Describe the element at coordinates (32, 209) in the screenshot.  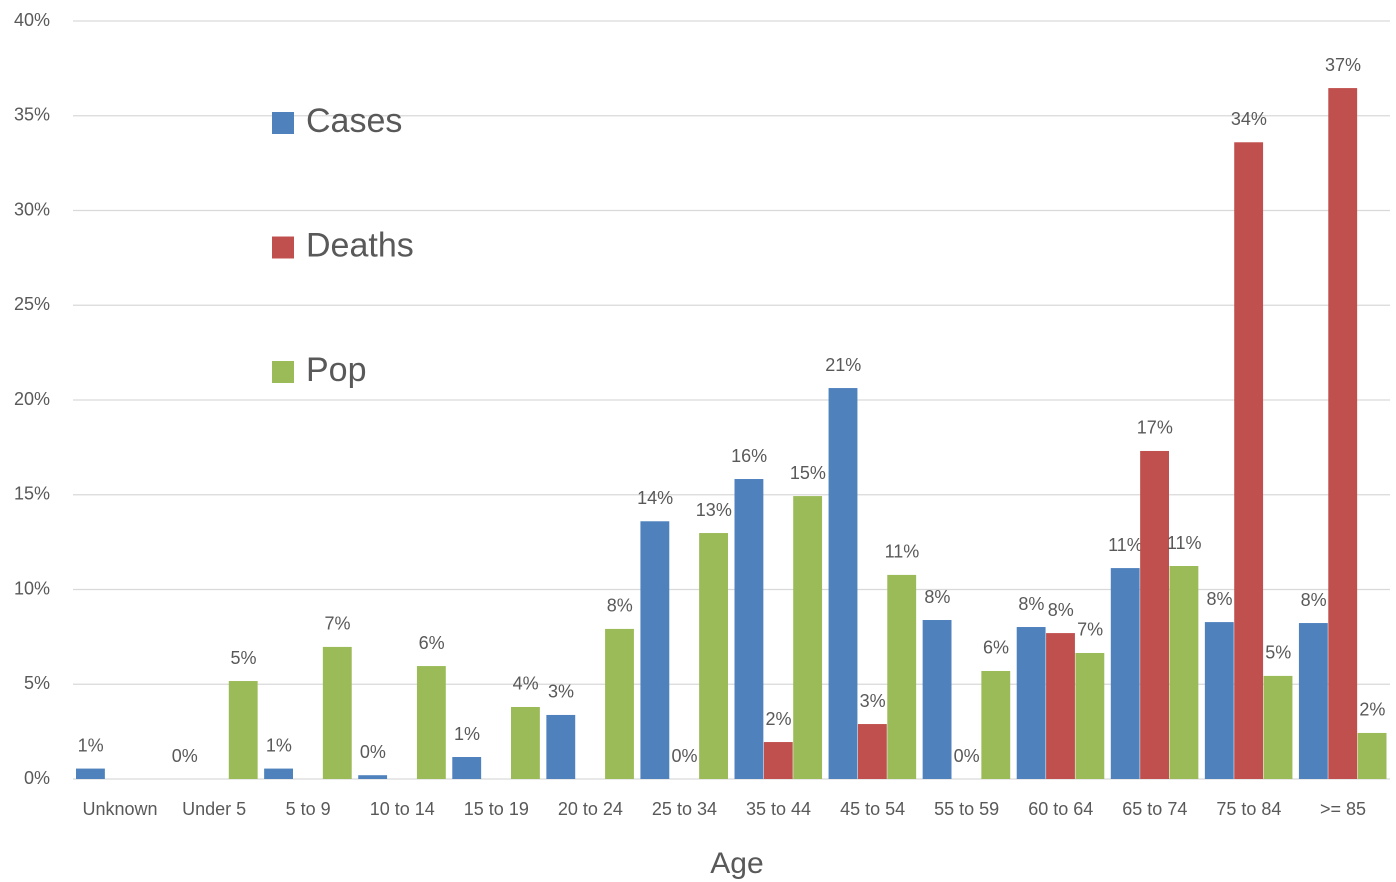
I see `y-tick-label: 30%` at that location.